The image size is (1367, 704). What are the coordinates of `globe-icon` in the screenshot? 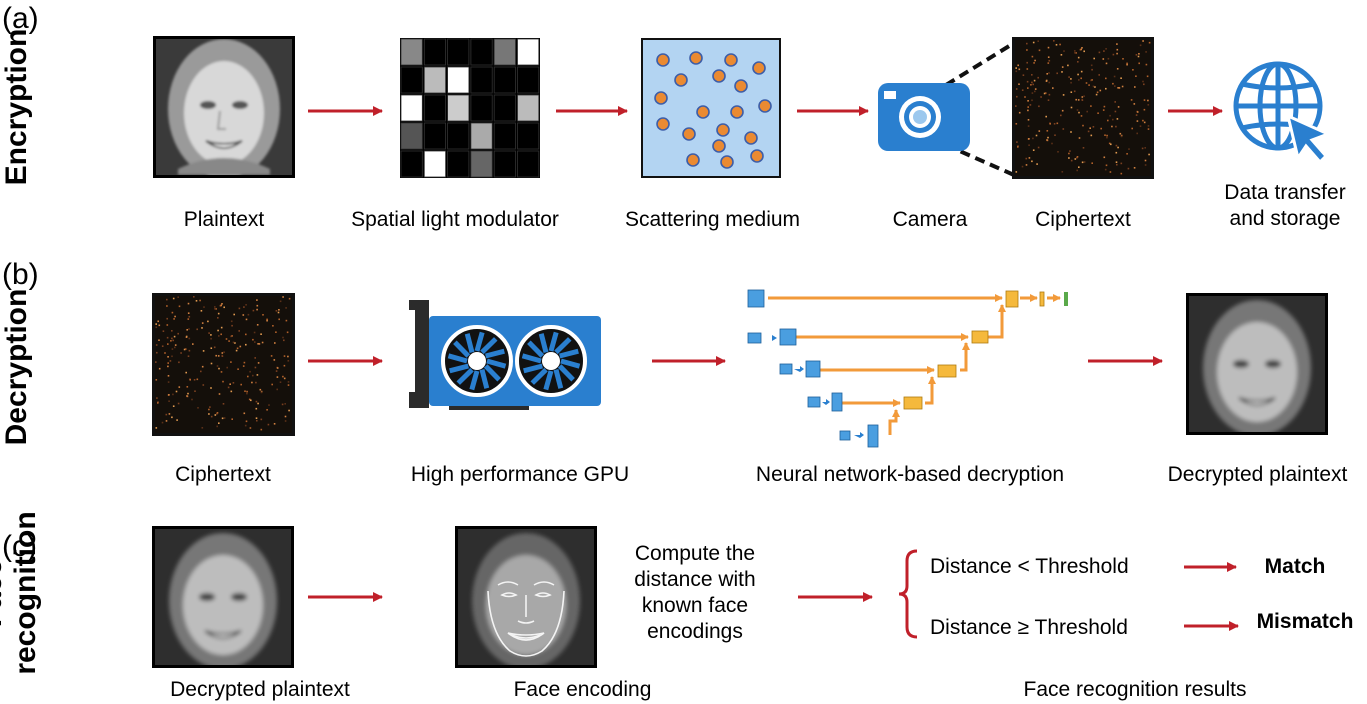 It's located at (1283, 113).